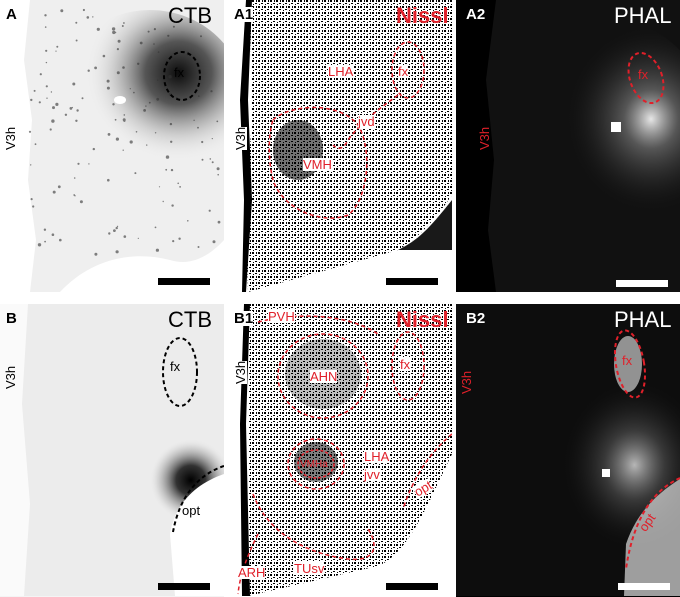 The image size is (680, 597). What do you see at coordinates (627, 360) in the screenshot?
I see `panel-b2-fx-label: fx` at bounding box center [627, 360].